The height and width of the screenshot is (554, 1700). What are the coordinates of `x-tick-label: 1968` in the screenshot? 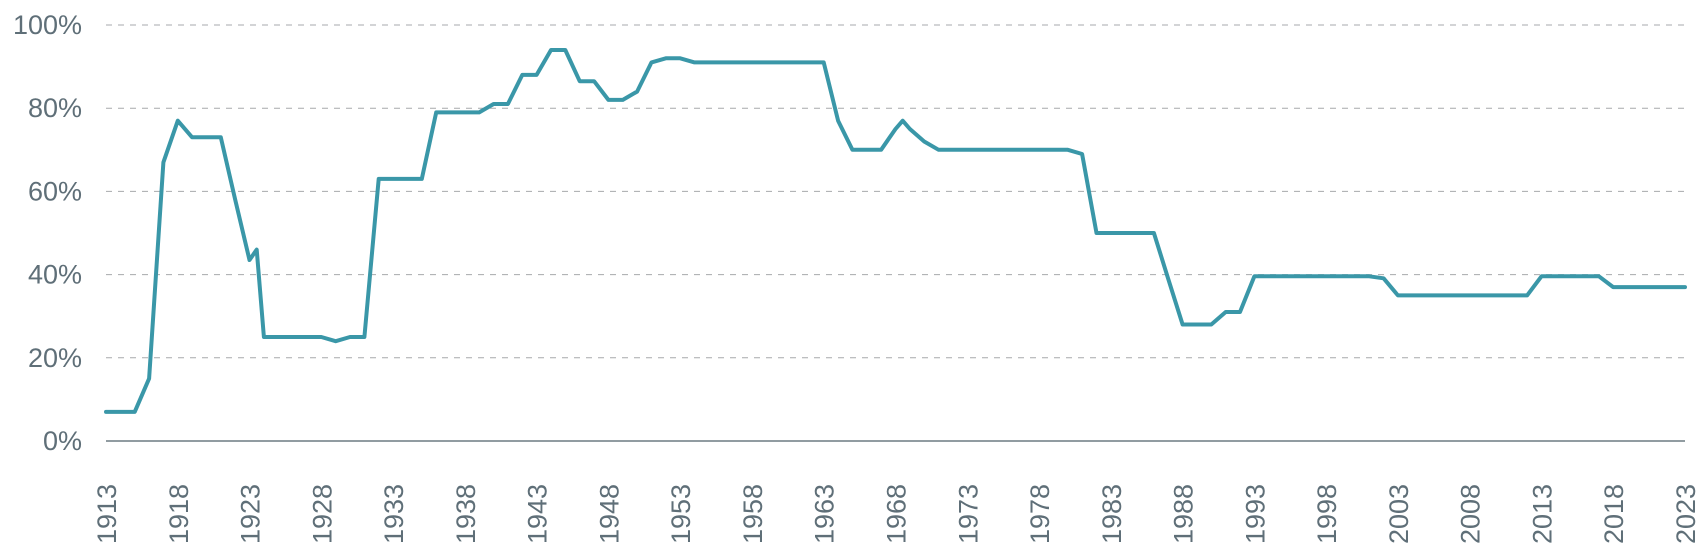 It's located at (897, 514).